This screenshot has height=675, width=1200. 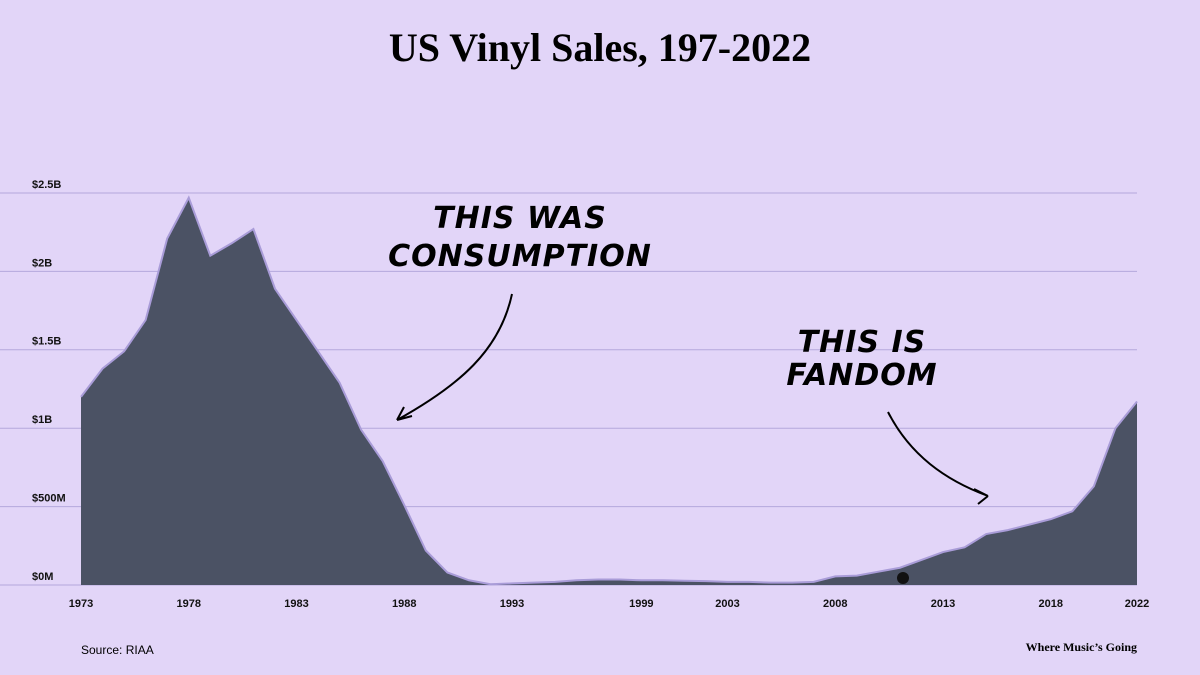 I want to click on x-tick-label: 2018, so click(x=1051, y=604).